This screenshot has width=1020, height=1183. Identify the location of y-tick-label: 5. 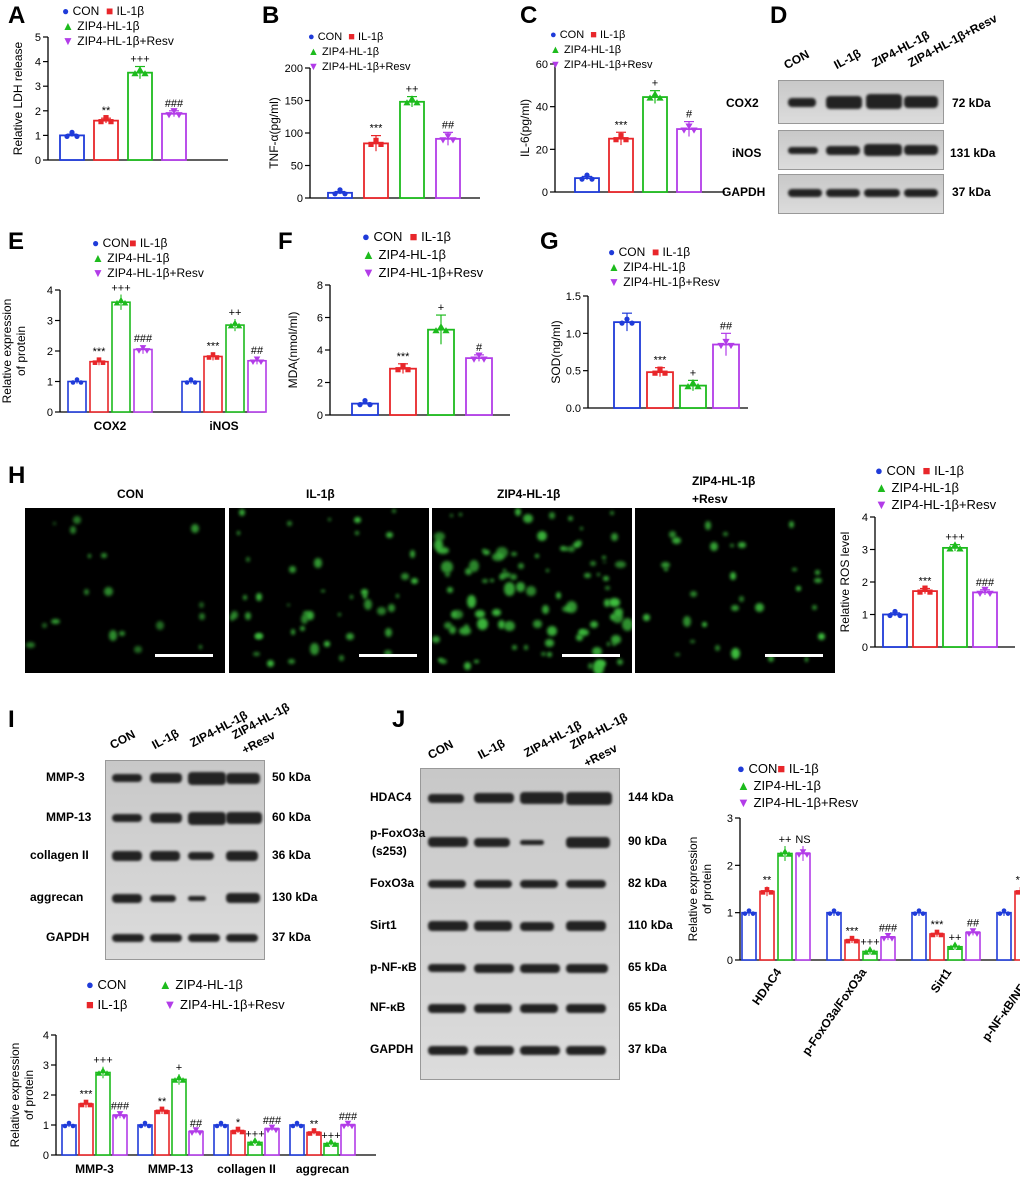
(38, 38).